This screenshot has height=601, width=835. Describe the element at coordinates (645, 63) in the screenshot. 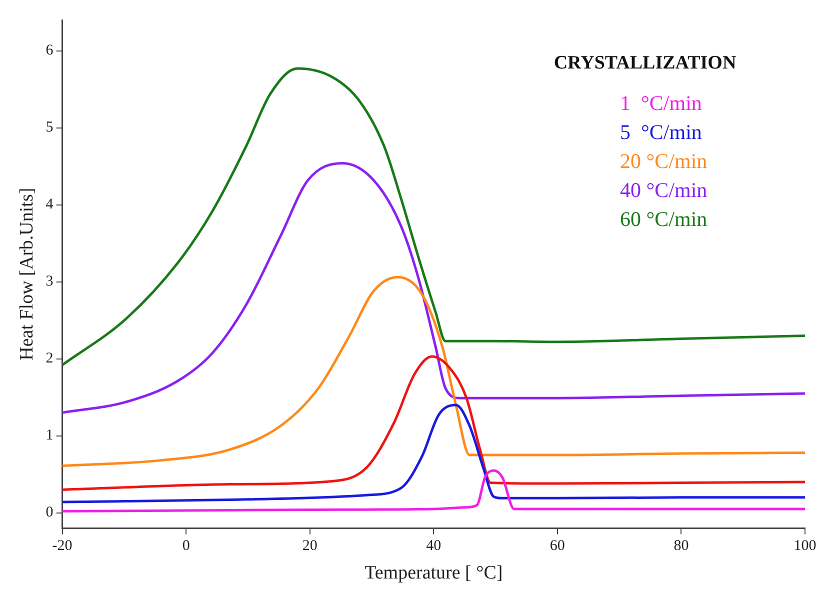

I see `text: CRYSTALLIZATION` at that location.